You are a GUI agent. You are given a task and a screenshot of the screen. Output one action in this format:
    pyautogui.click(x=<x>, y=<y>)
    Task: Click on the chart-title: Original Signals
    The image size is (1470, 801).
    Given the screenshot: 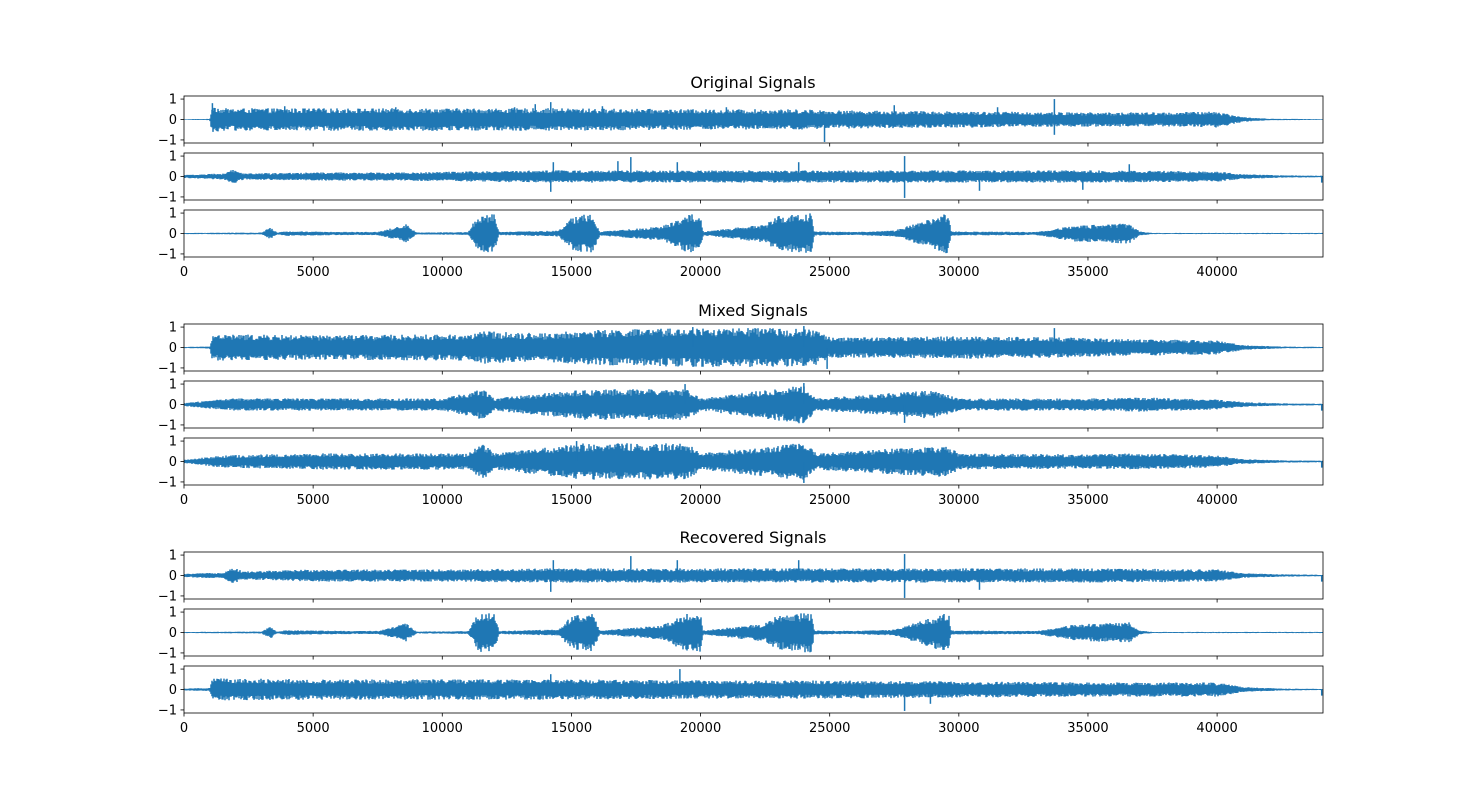 What is the action you would take?
    pyautogui.click(x=752, y=82)
    